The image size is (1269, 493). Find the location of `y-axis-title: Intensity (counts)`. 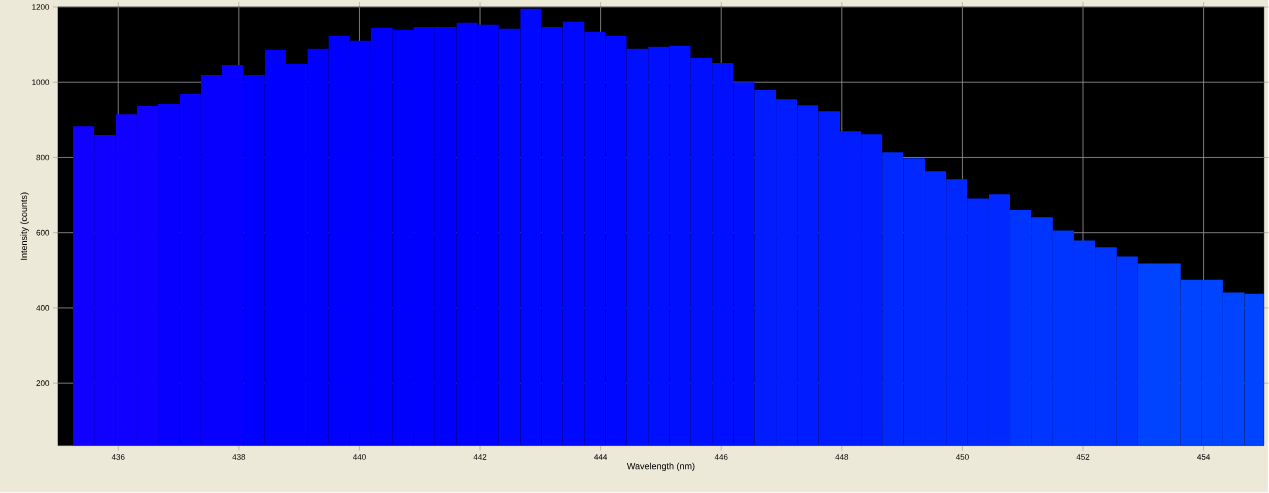

y-axis-title: Intensity (counts) is located at coordinates (24, 226).